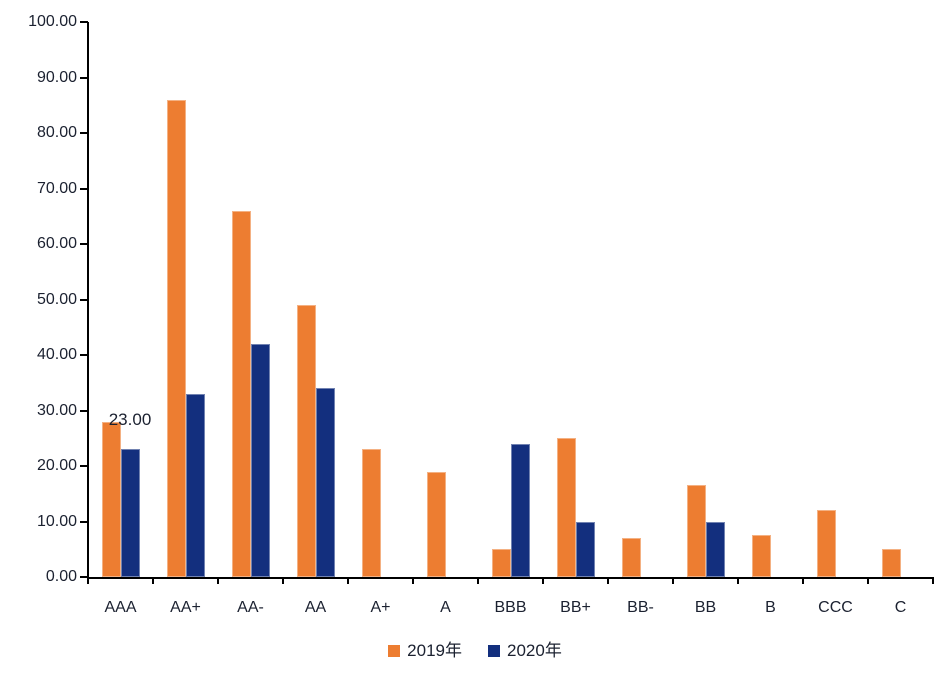  Describe the element at coordinates (56, 243) in the screenshot. I see `y-axis-tick-label: 60.00` at that location.